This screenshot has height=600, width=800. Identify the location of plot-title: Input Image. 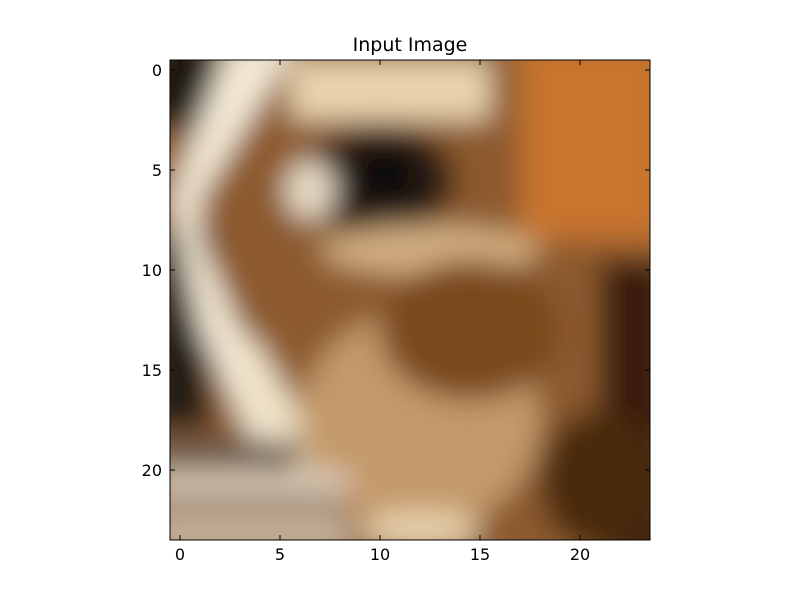
(410, 45).